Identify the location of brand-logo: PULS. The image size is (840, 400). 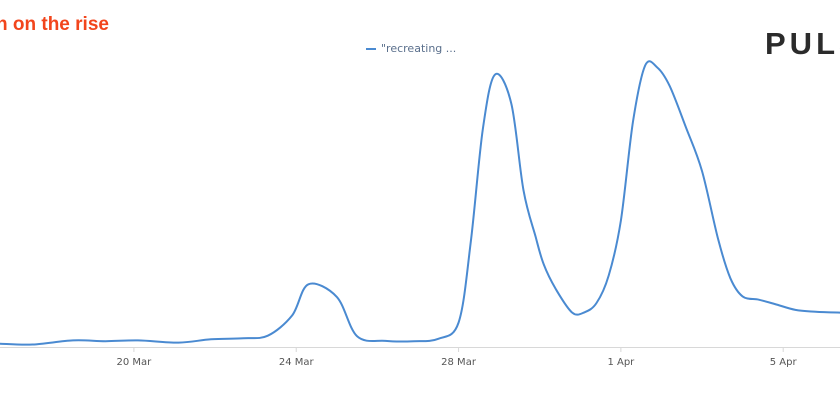
(802, 43).